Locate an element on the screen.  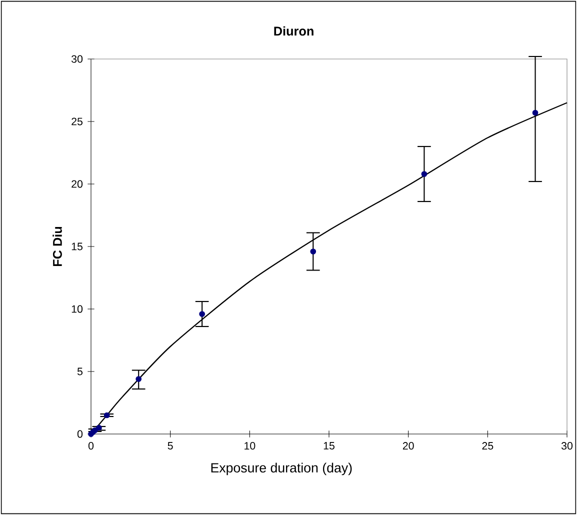
x-tick-label: 15 is located at coordinates (329, 446).